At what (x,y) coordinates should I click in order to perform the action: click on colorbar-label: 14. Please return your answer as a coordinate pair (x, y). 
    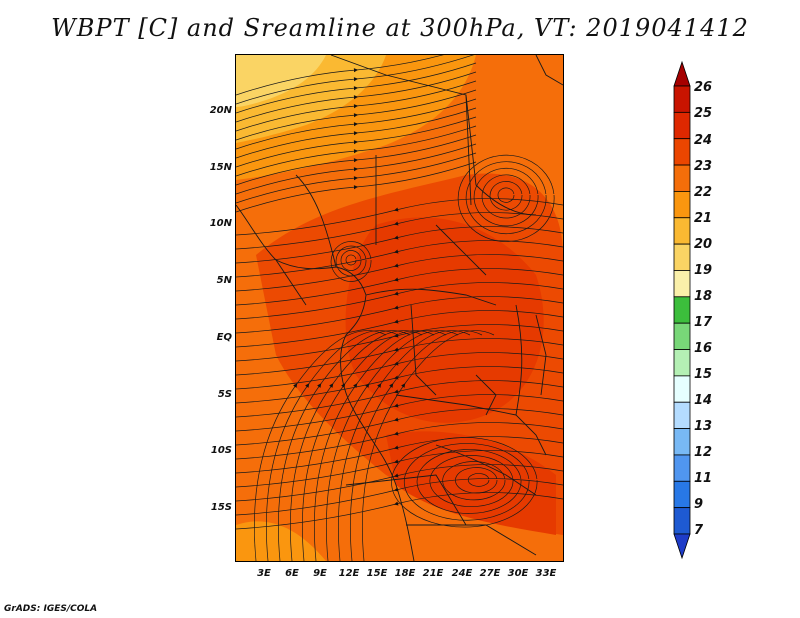
    Looking at the image, I should click on (703, 400).